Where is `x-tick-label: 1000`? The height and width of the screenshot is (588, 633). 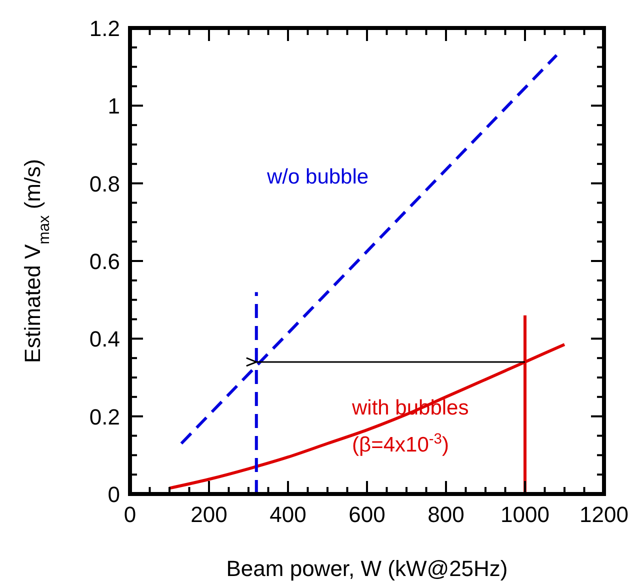 x-tick-label: 1000 is located at coordinates (525, 514).